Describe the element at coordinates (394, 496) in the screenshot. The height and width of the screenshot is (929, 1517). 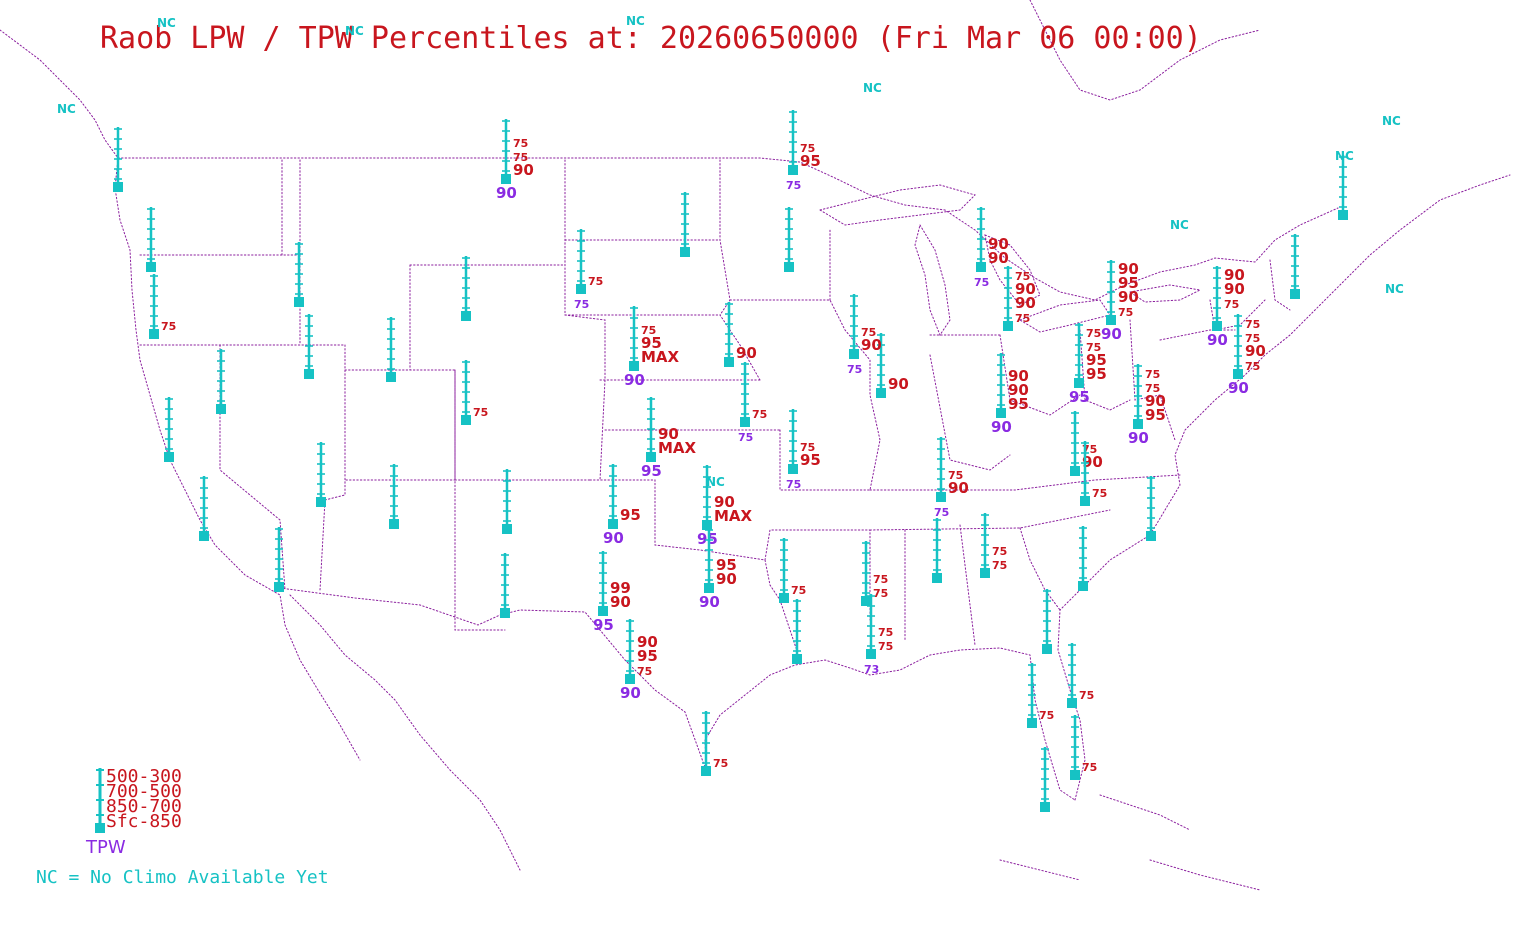
I see `station-s14` at that location.